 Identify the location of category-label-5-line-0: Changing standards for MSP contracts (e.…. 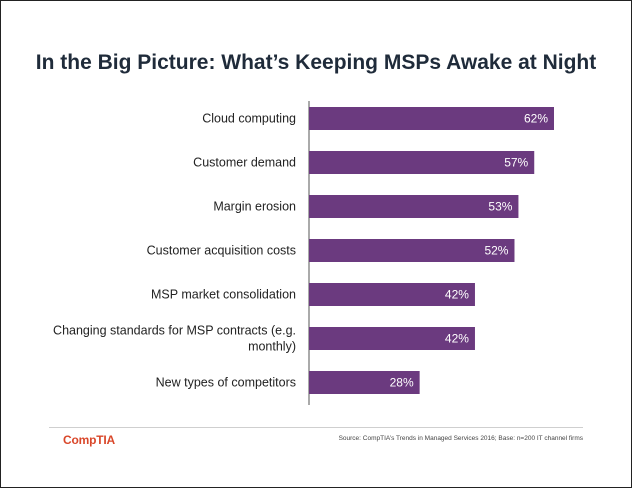
(174, 331).